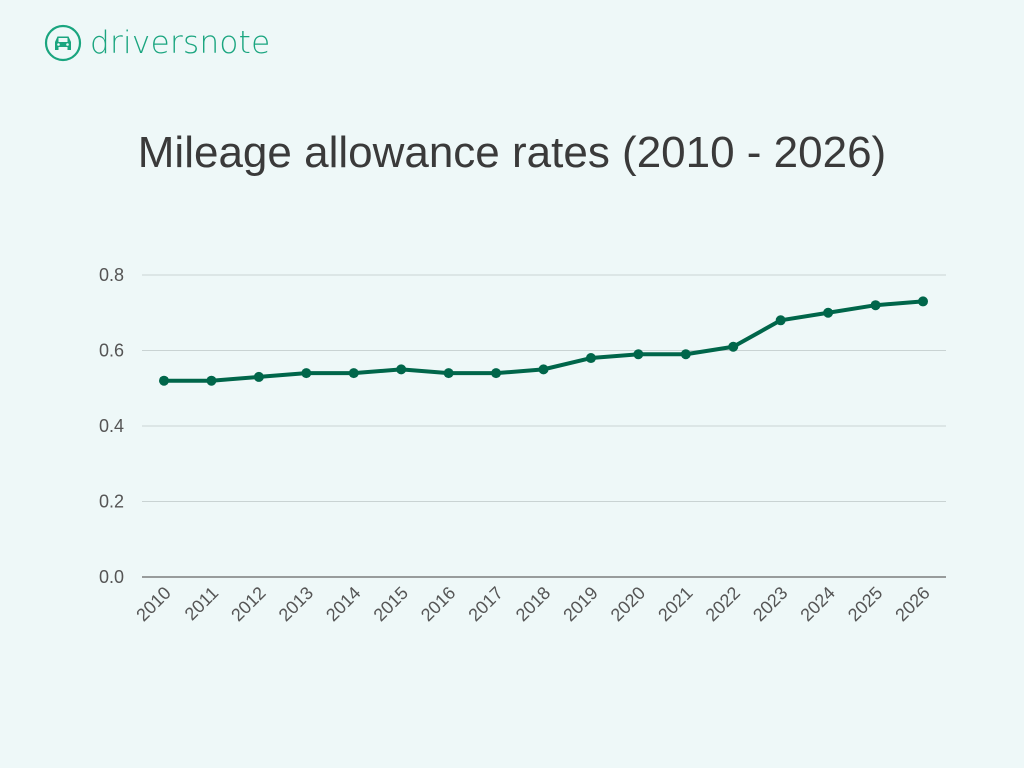 Image resolution: width=1024 pixels, height=768 pixels. What do you see at coordinates (912, 604) in the screenshot?
I see `x-tick-label: 2026` at bounding box center [912, 604].